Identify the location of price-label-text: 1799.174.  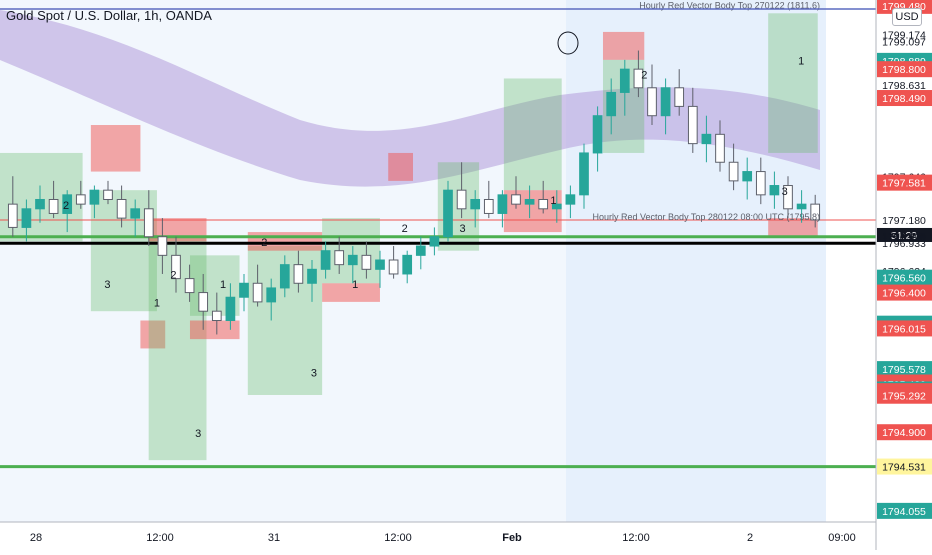
(904, 35).